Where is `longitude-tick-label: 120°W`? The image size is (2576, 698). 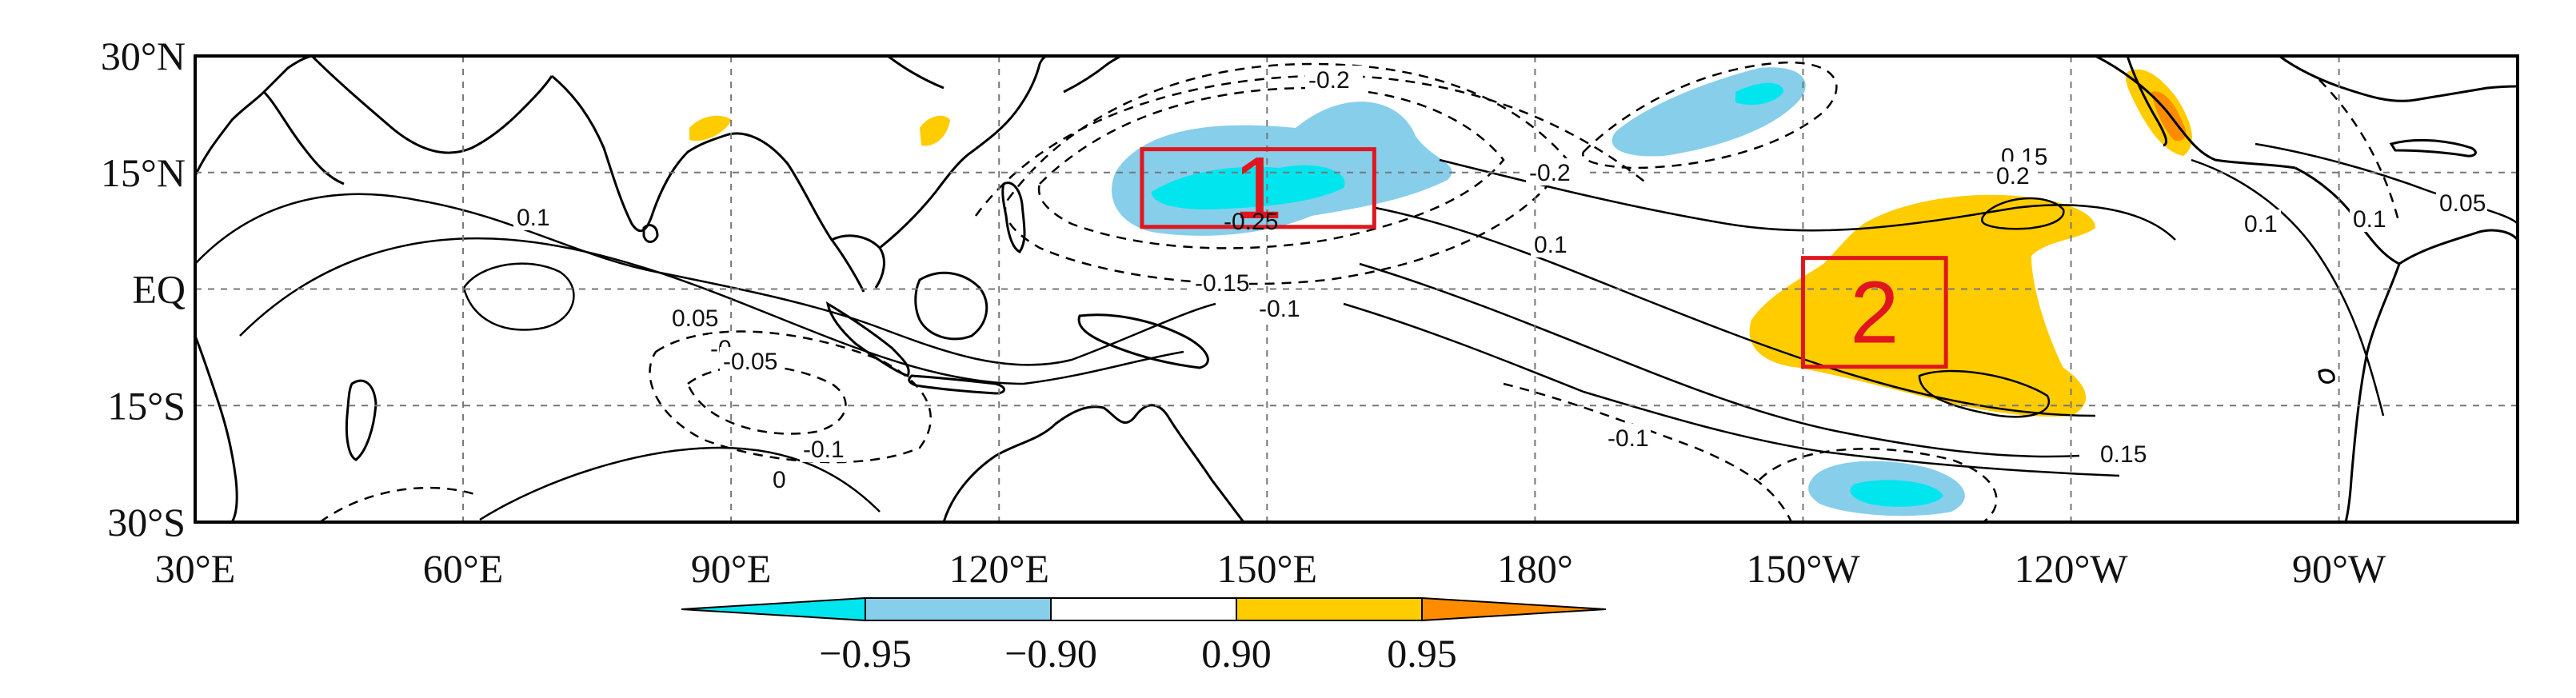 longitude-tick-label: 120°W is located at coordinates (2071, 569).